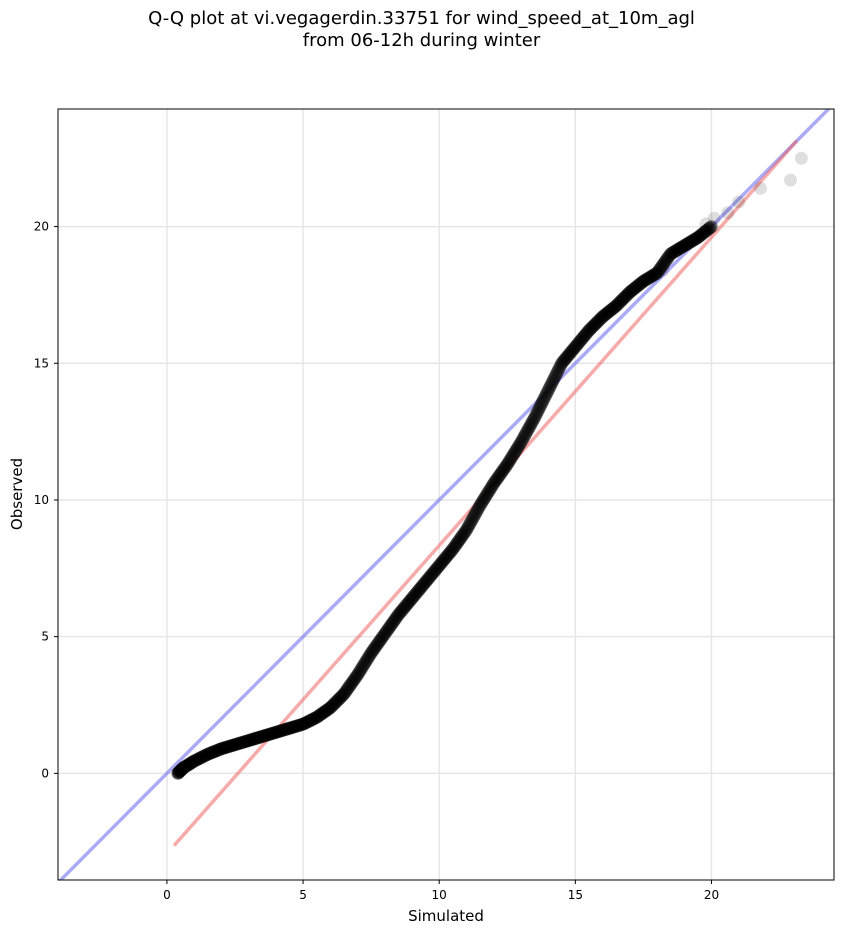 This screenshot has width=843, height=934. Describe the element at coordinates (439, 895) in the screenshot. I see `x-tick-label: 10` at that location.